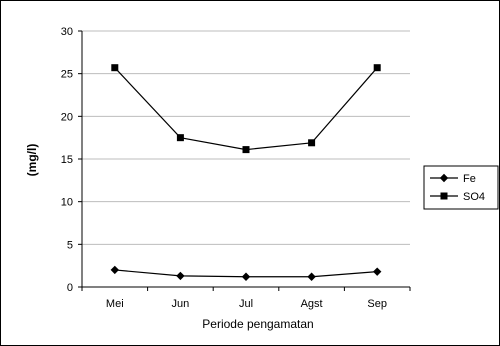 The height and width of the screenshot is (346, 500). I want to click on y-axis-title: (mg/l), so click(32, 160).